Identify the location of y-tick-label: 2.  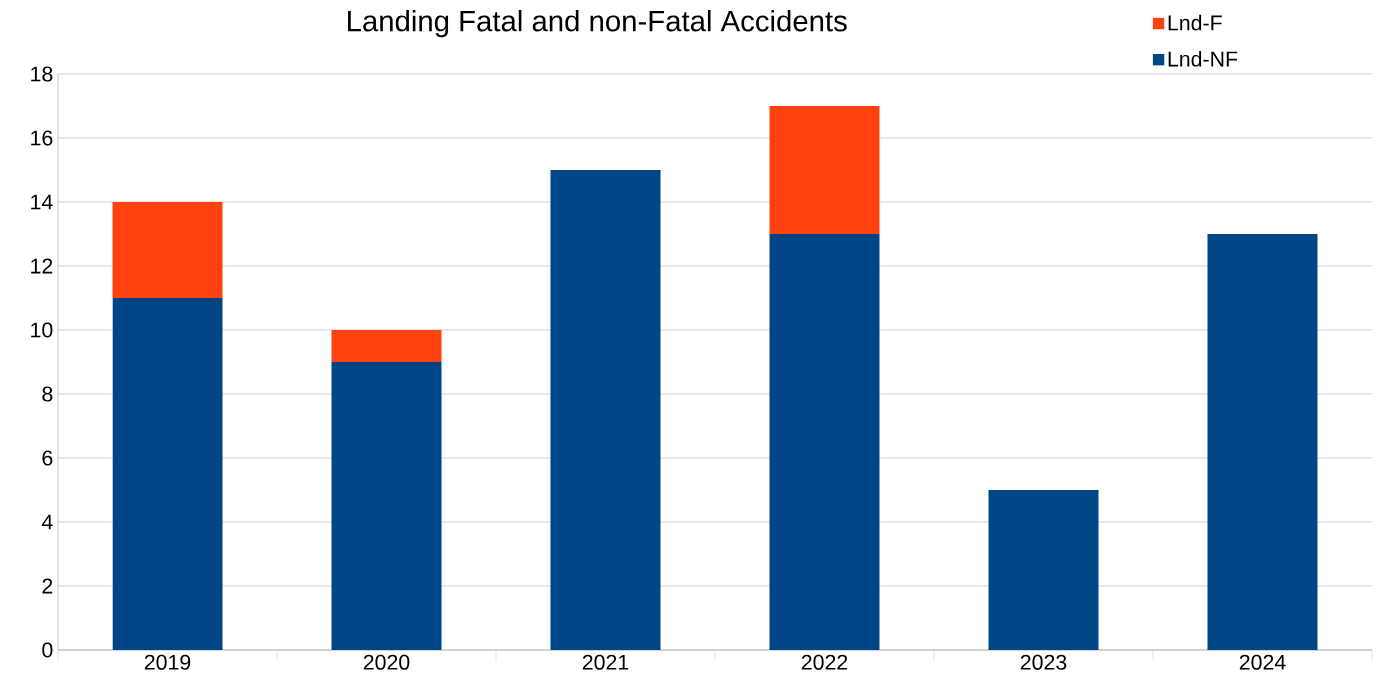
(47, 586).